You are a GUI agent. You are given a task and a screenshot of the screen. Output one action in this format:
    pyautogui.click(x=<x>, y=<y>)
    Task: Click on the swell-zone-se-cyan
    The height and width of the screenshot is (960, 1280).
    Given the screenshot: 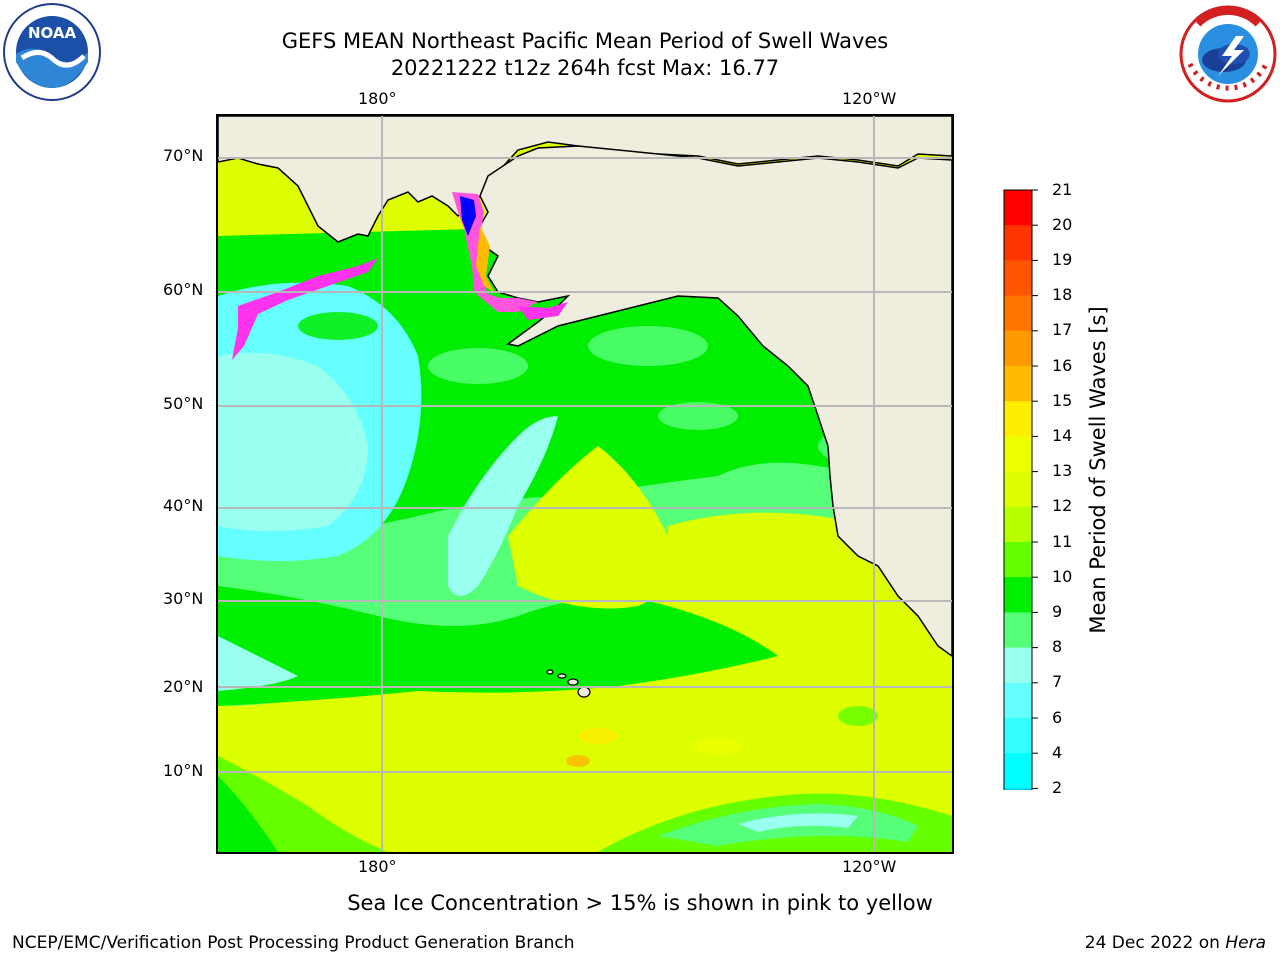 What is the action you would take?
    pyautogui.click(x=798, y=822)
    